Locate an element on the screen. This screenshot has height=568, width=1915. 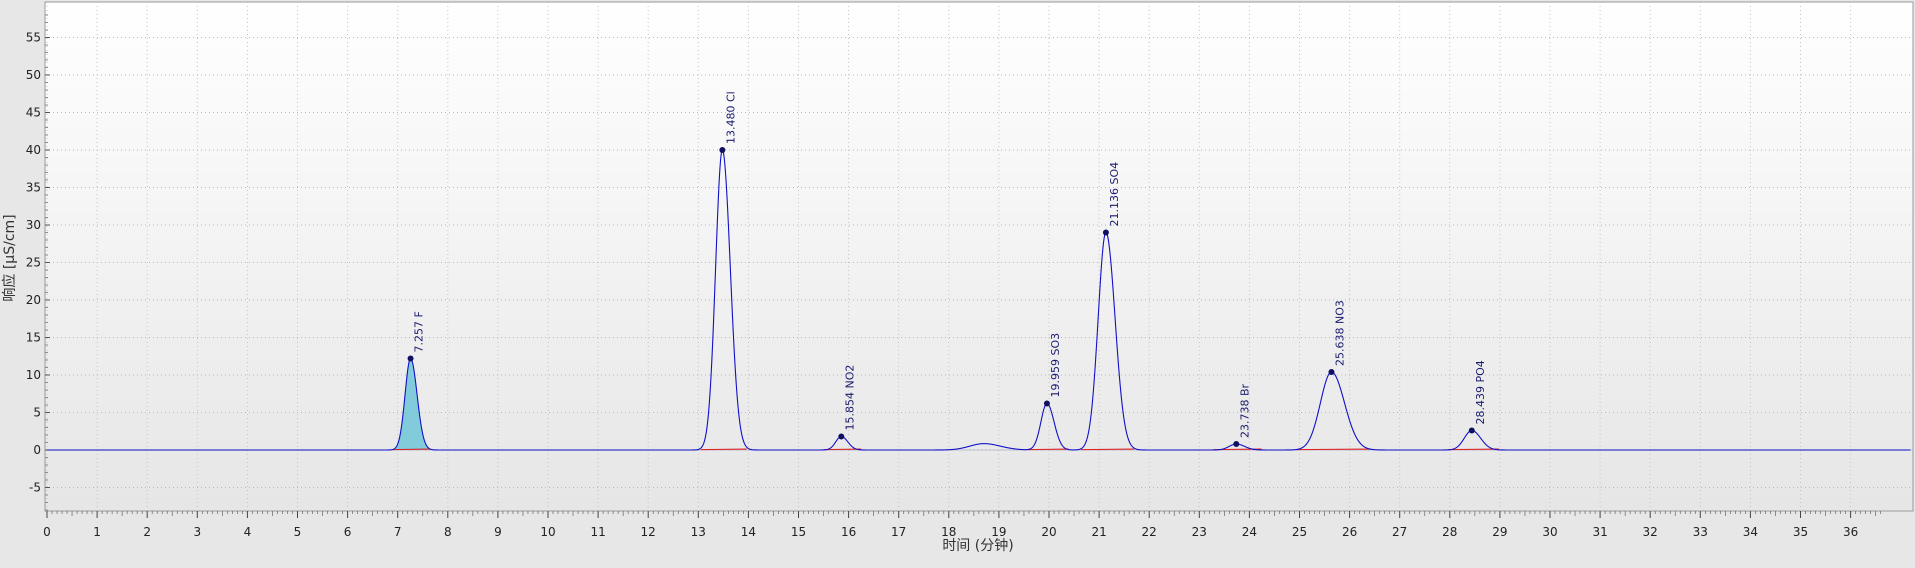
x-tick-label: 34 is located at coordinates (1750, 532).